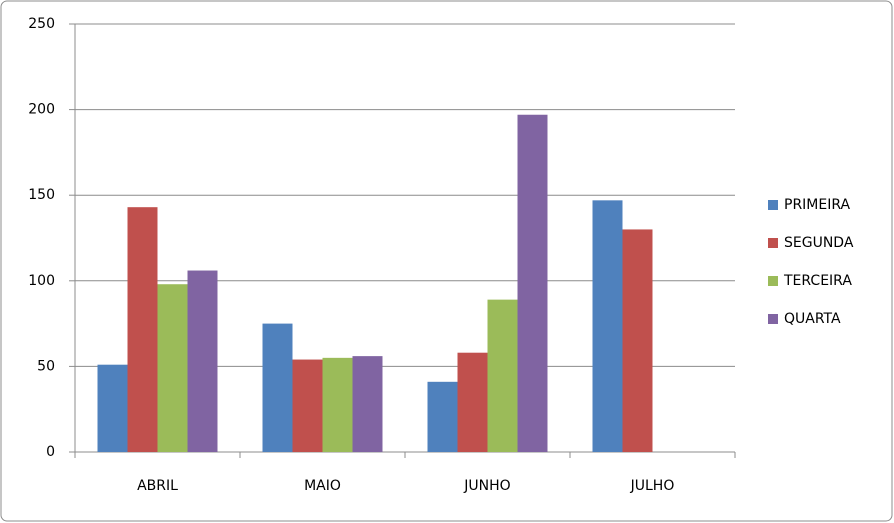 The width and height of the screenshot is (894, 523). Describe the element at coordinates (322, 486) in the screenshot. I see `x-tick-label: MAIO` at that location.